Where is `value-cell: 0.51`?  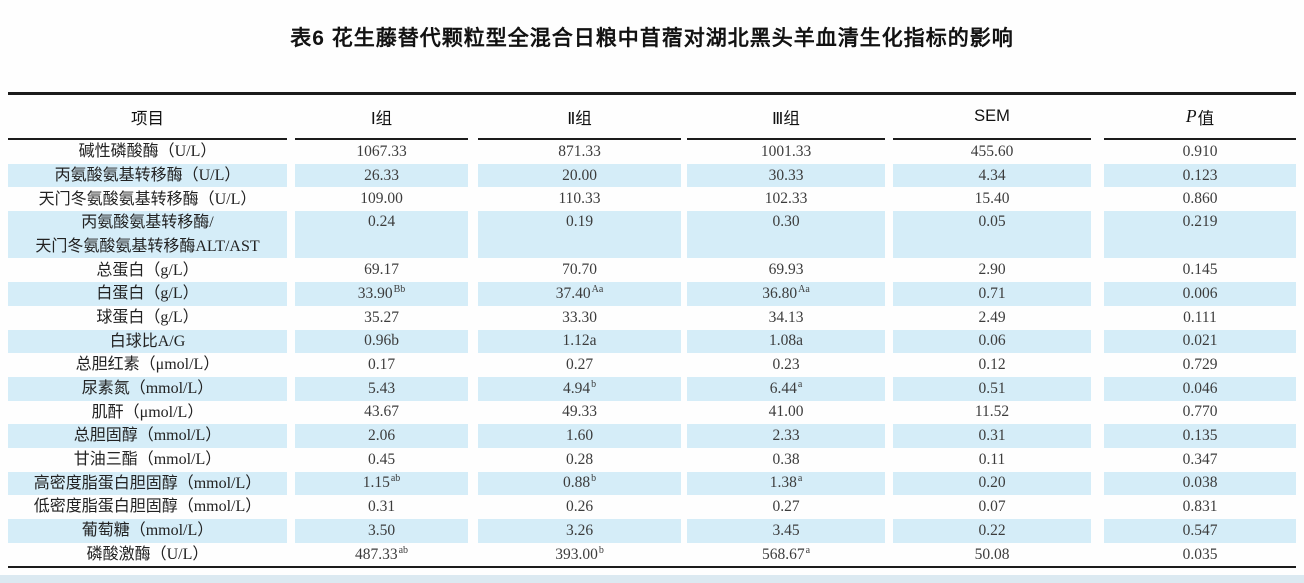
value-cell: 0.51 is located at coordinates (992, 388).